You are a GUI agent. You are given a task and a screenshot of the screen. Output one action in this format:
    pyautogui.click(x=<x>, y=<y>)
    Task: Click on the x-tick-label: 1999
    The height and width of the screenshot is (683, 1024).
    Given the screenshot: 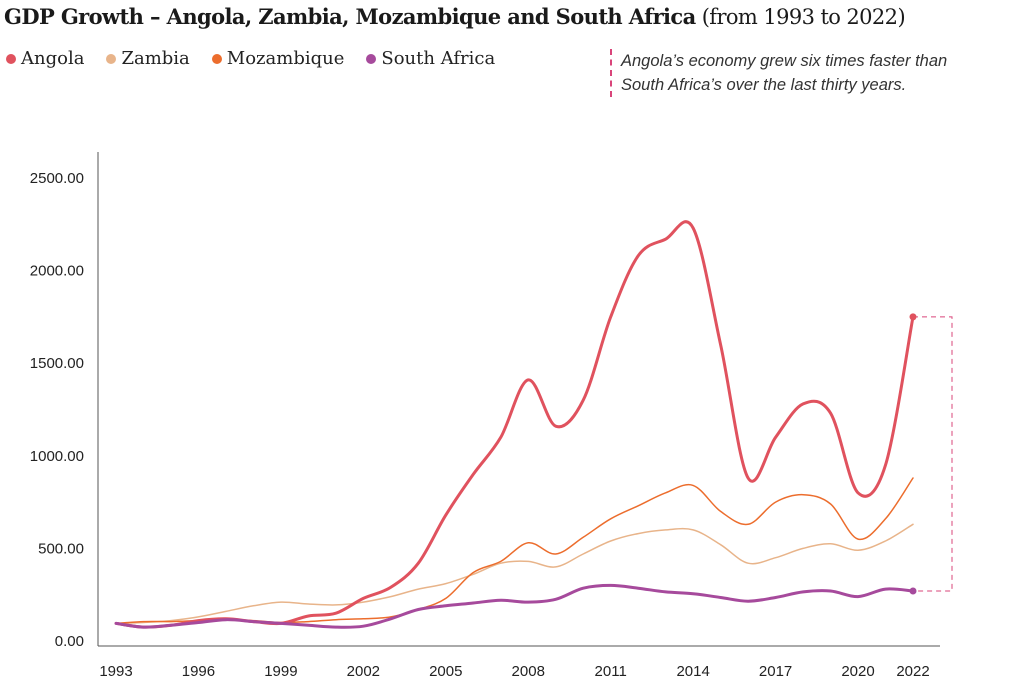 What is the action you would take?
    pyautogui.click(x=280, y=671)
    